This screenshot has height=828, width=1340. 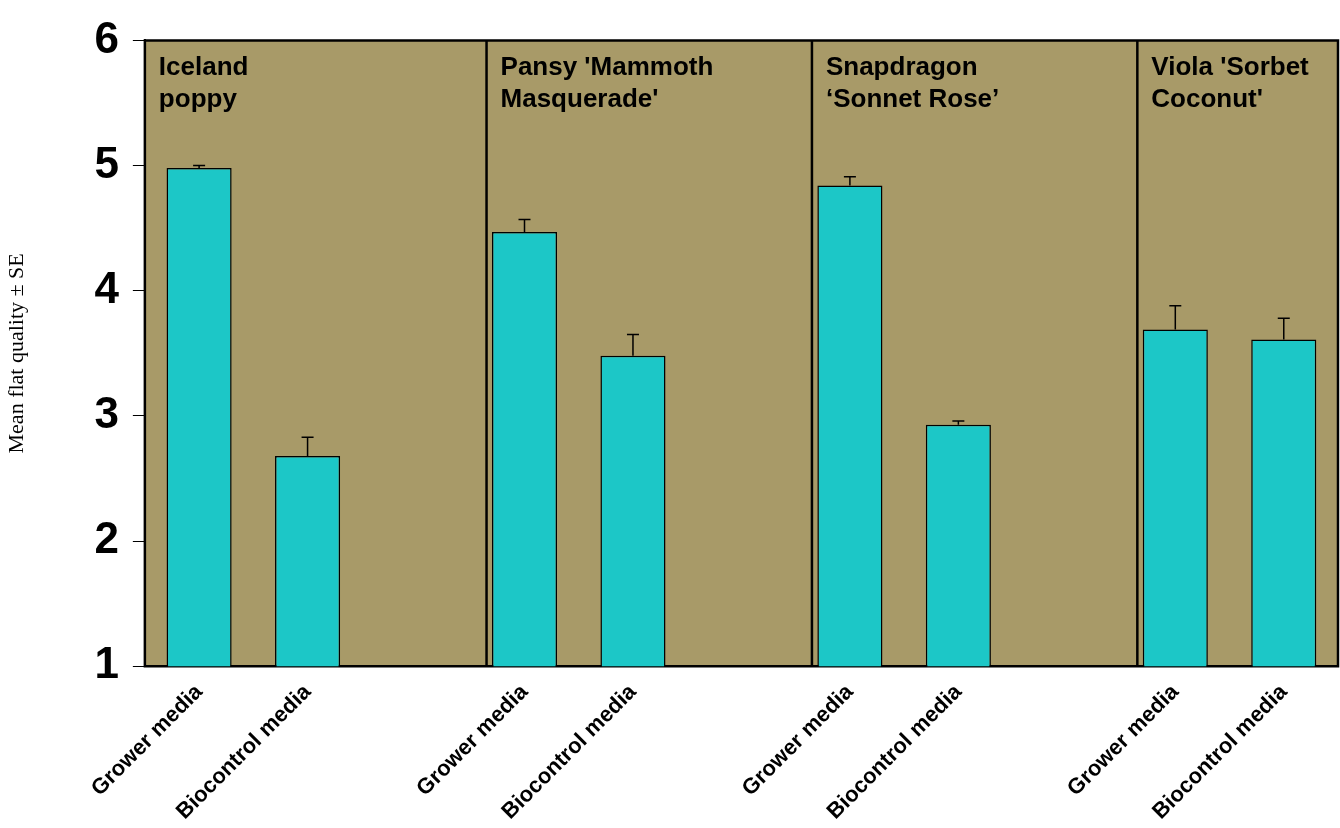 I want to click on annotation: Iceland poppy, so click(x=203, y=81).